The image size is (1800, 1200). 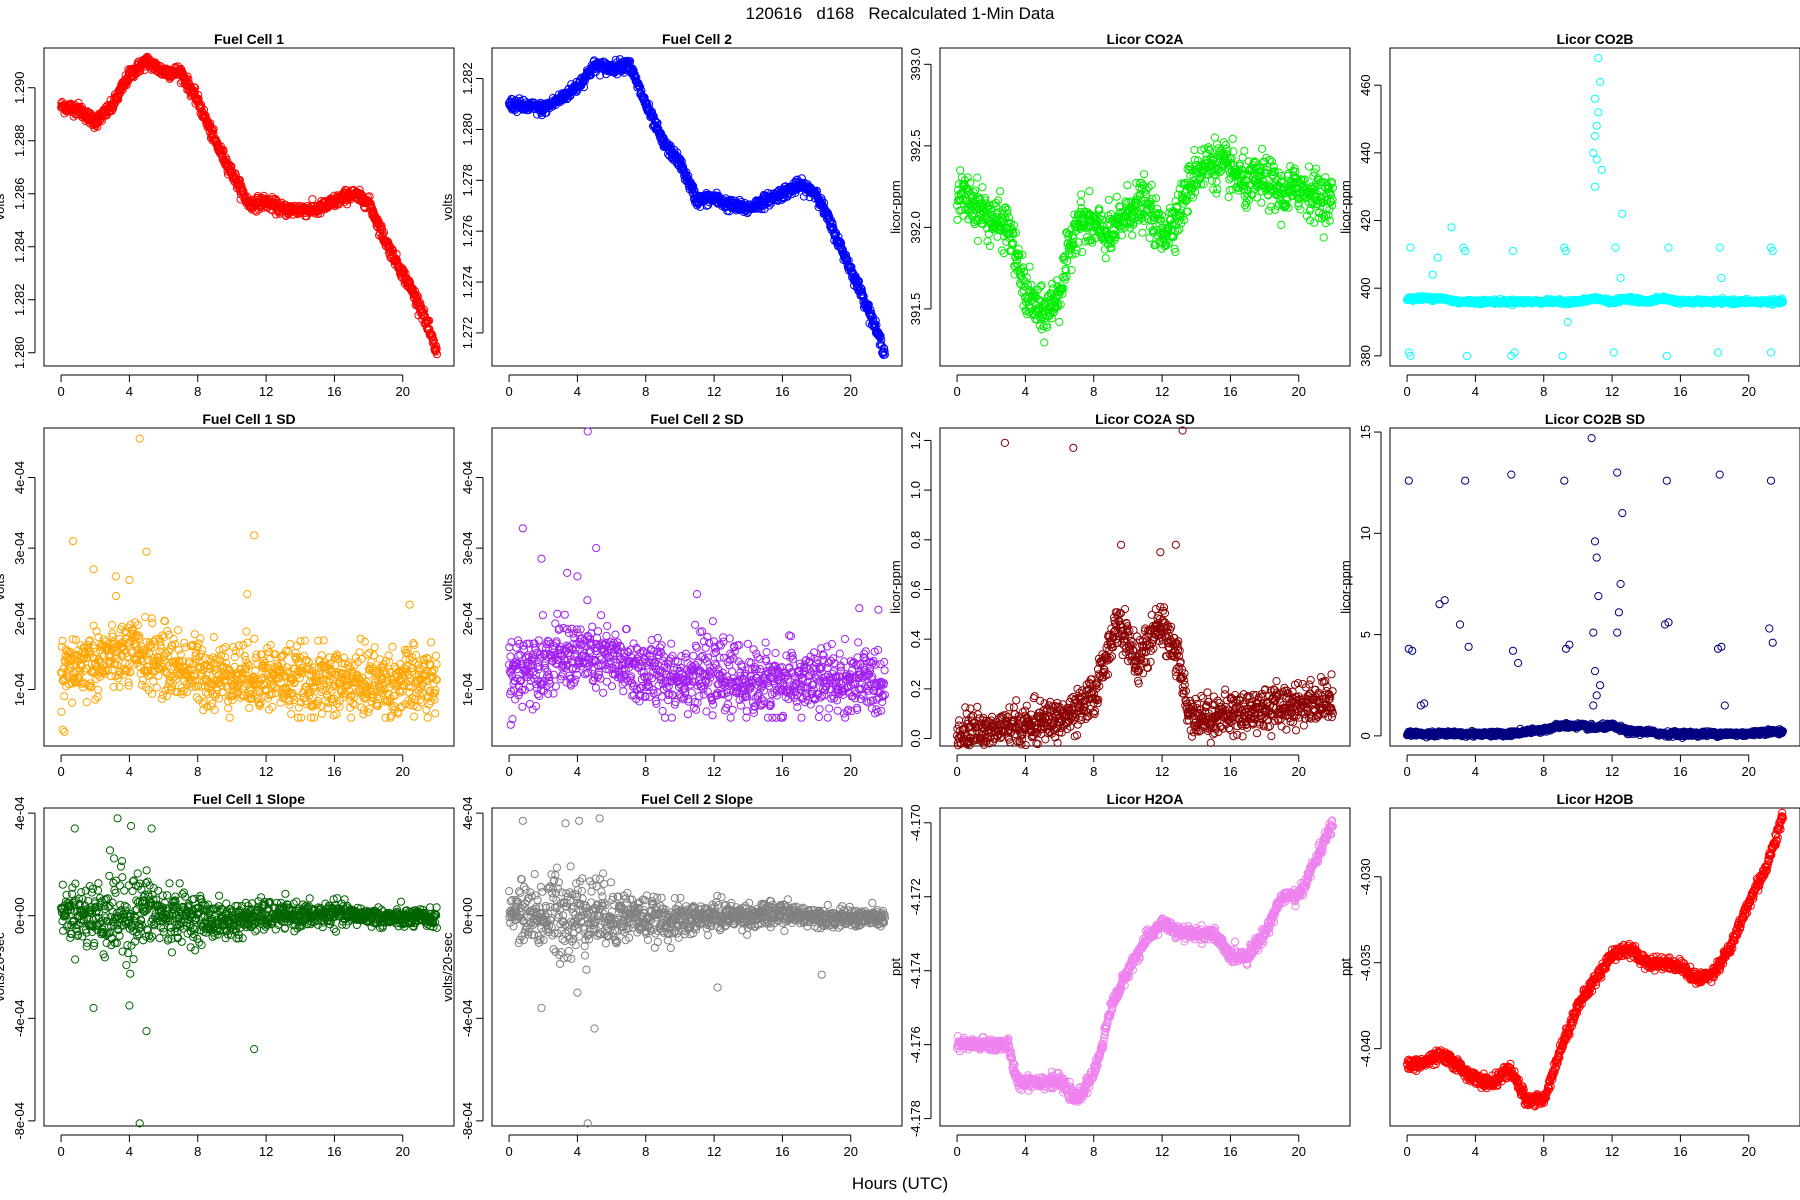 What do you see at coordinates (1144, 39) in the screenshot?
I see `panel-title: Licor CO2A` at bounding box center [1144, 39].